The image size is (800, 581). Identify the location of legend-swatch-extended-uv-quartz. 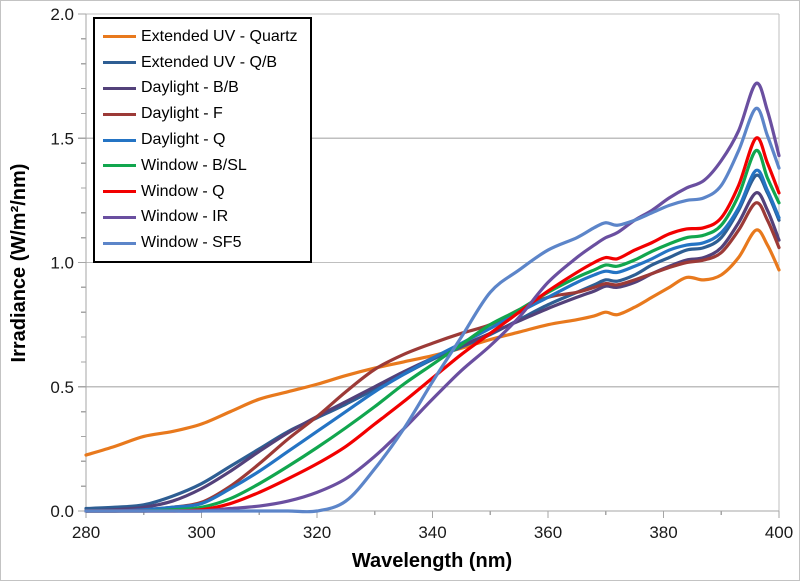
(119, 37).